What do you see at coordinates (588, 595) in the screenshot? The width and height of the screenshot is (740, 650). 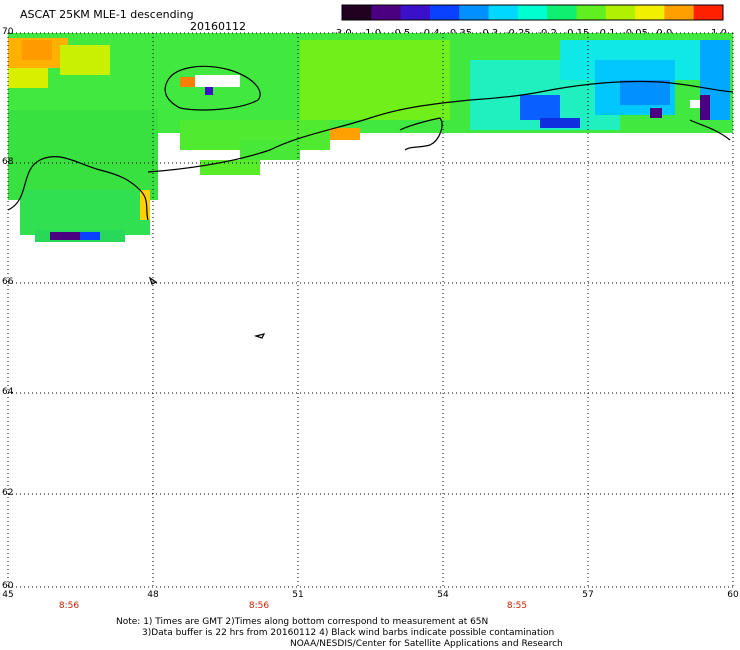 I see `longitude-label: 57` at bounding box center [588, 595].